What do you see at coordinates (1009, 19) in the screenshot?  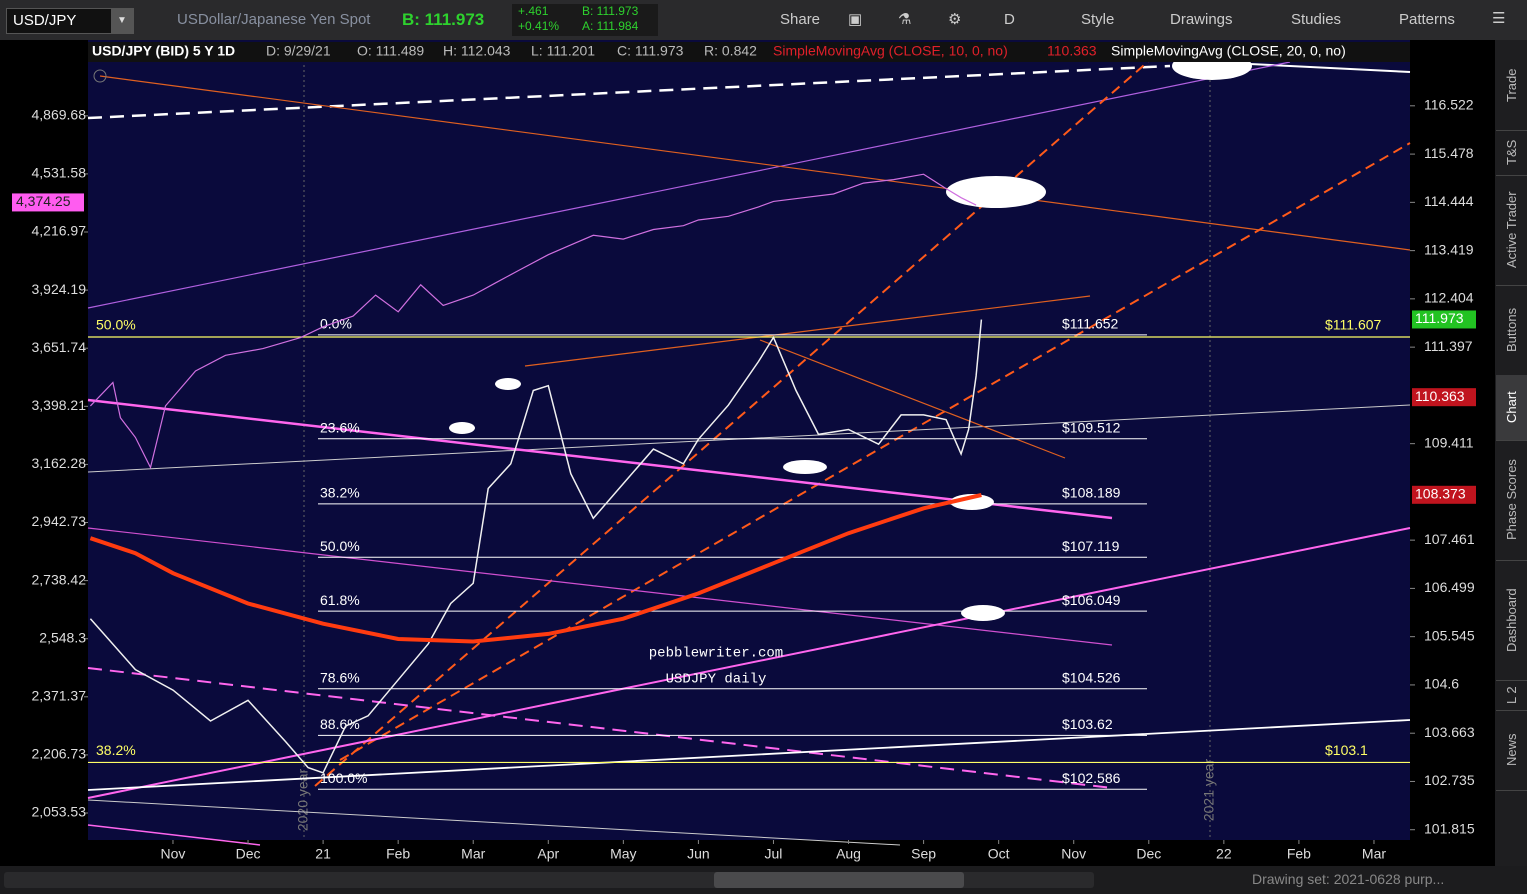 I see `toolbar-button: D` at bounding box center [1009, 19].